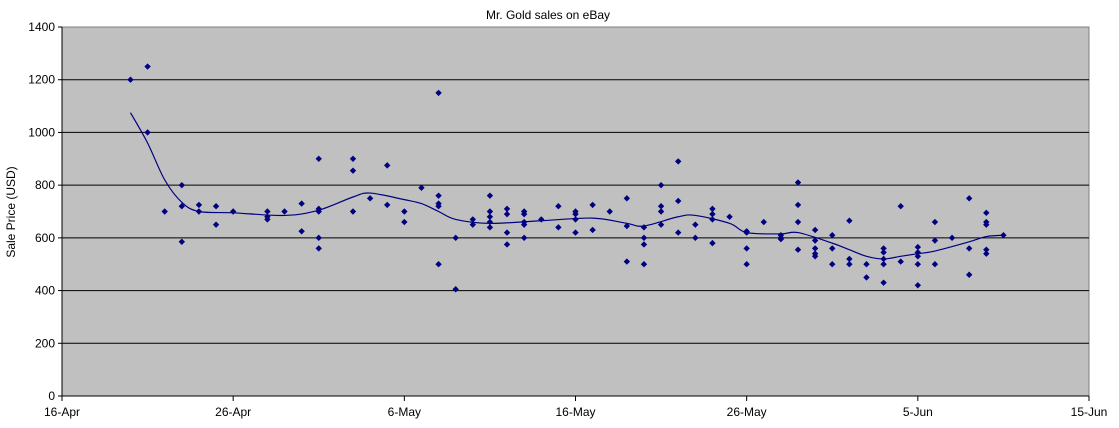 The width and height of the screenshot is (1119, 428). I want to click on x-tick-label: 26-Apr, so click(233, 412).